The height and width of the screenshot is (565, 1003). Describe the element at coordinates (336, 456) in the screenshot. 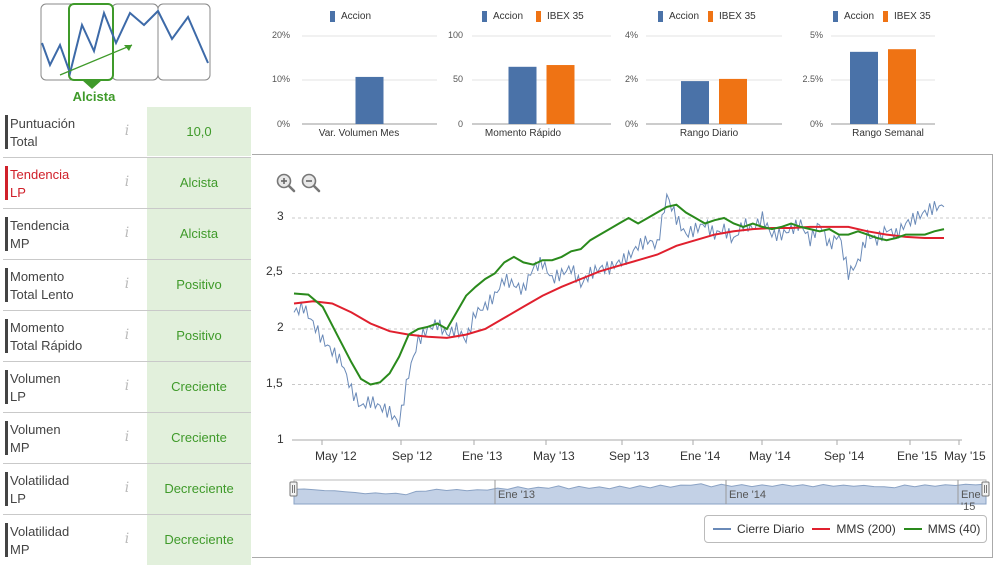

I see `x-tick: May '12` at that location.